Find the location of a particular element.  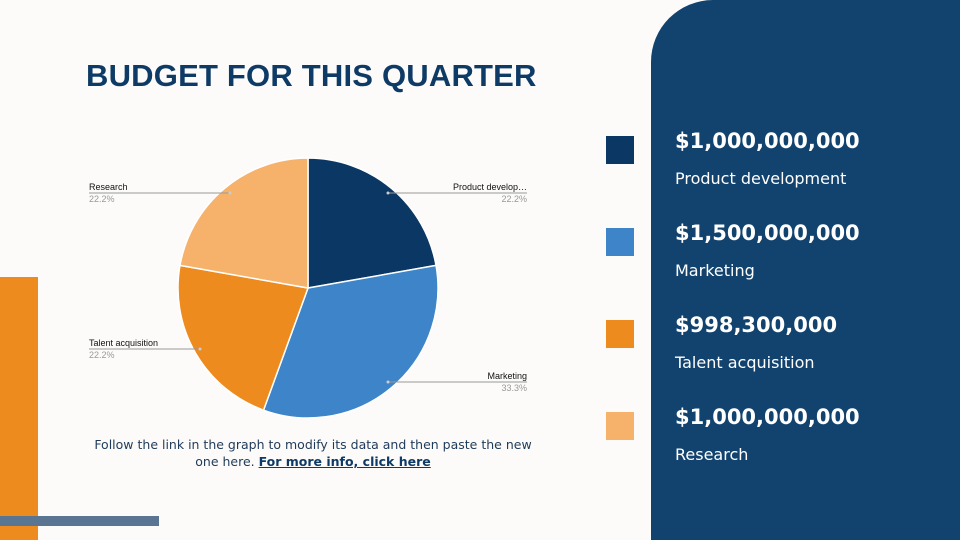

budget-label: Marketing is located at coordinates (715, 270).